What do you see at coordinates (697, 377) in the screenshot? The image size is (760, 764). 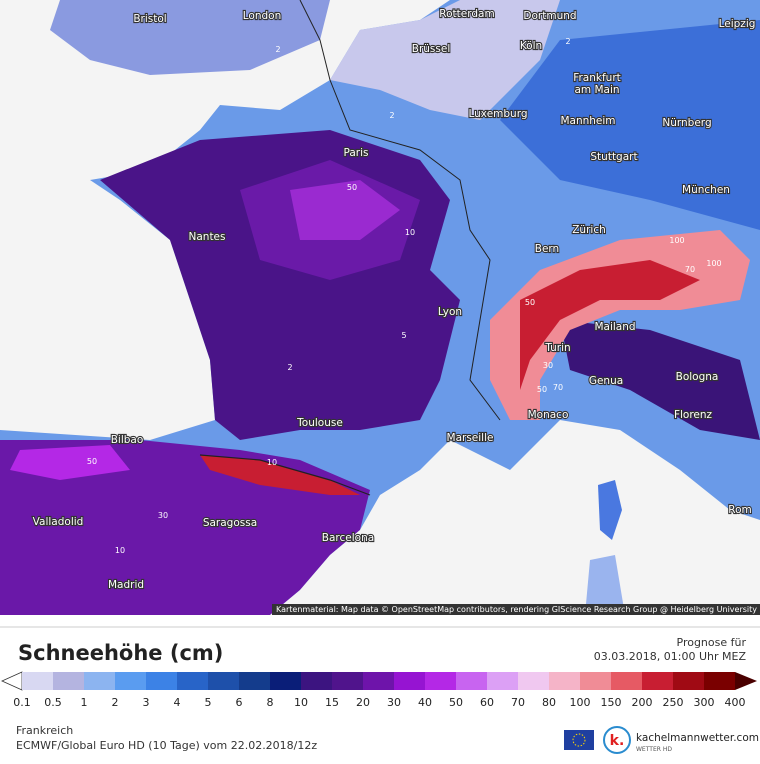 I see `city: Bologna` at bounding box center [697, 377].